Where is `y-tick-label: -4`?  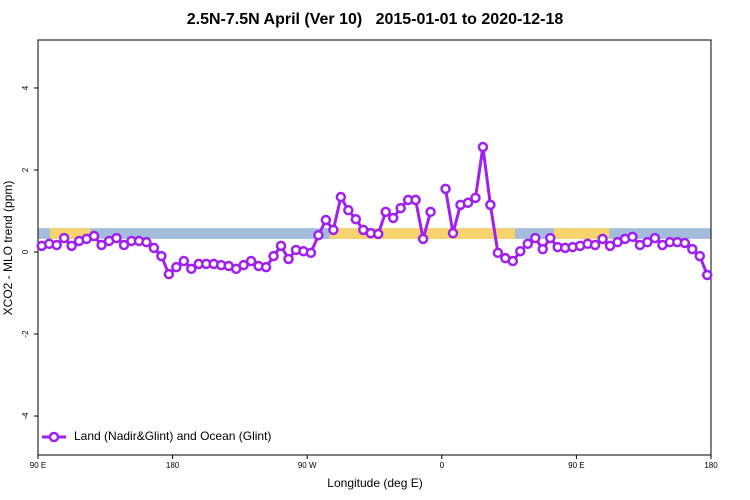 y-tick-label: -4 is located at coordinates (25, 416).